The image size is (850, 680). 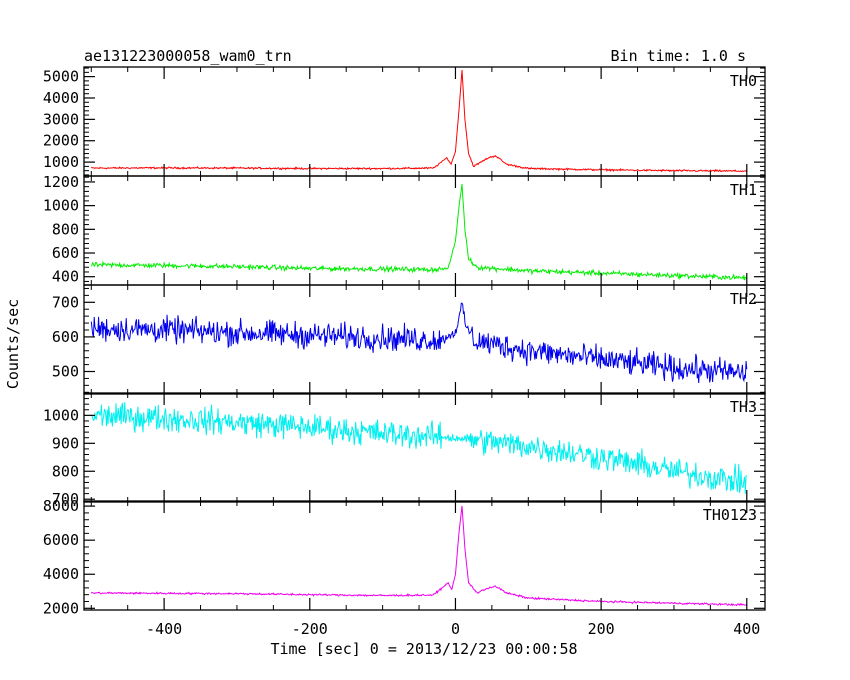 I want to click on series-label-th0: TH0, so click(x=743, y=81).